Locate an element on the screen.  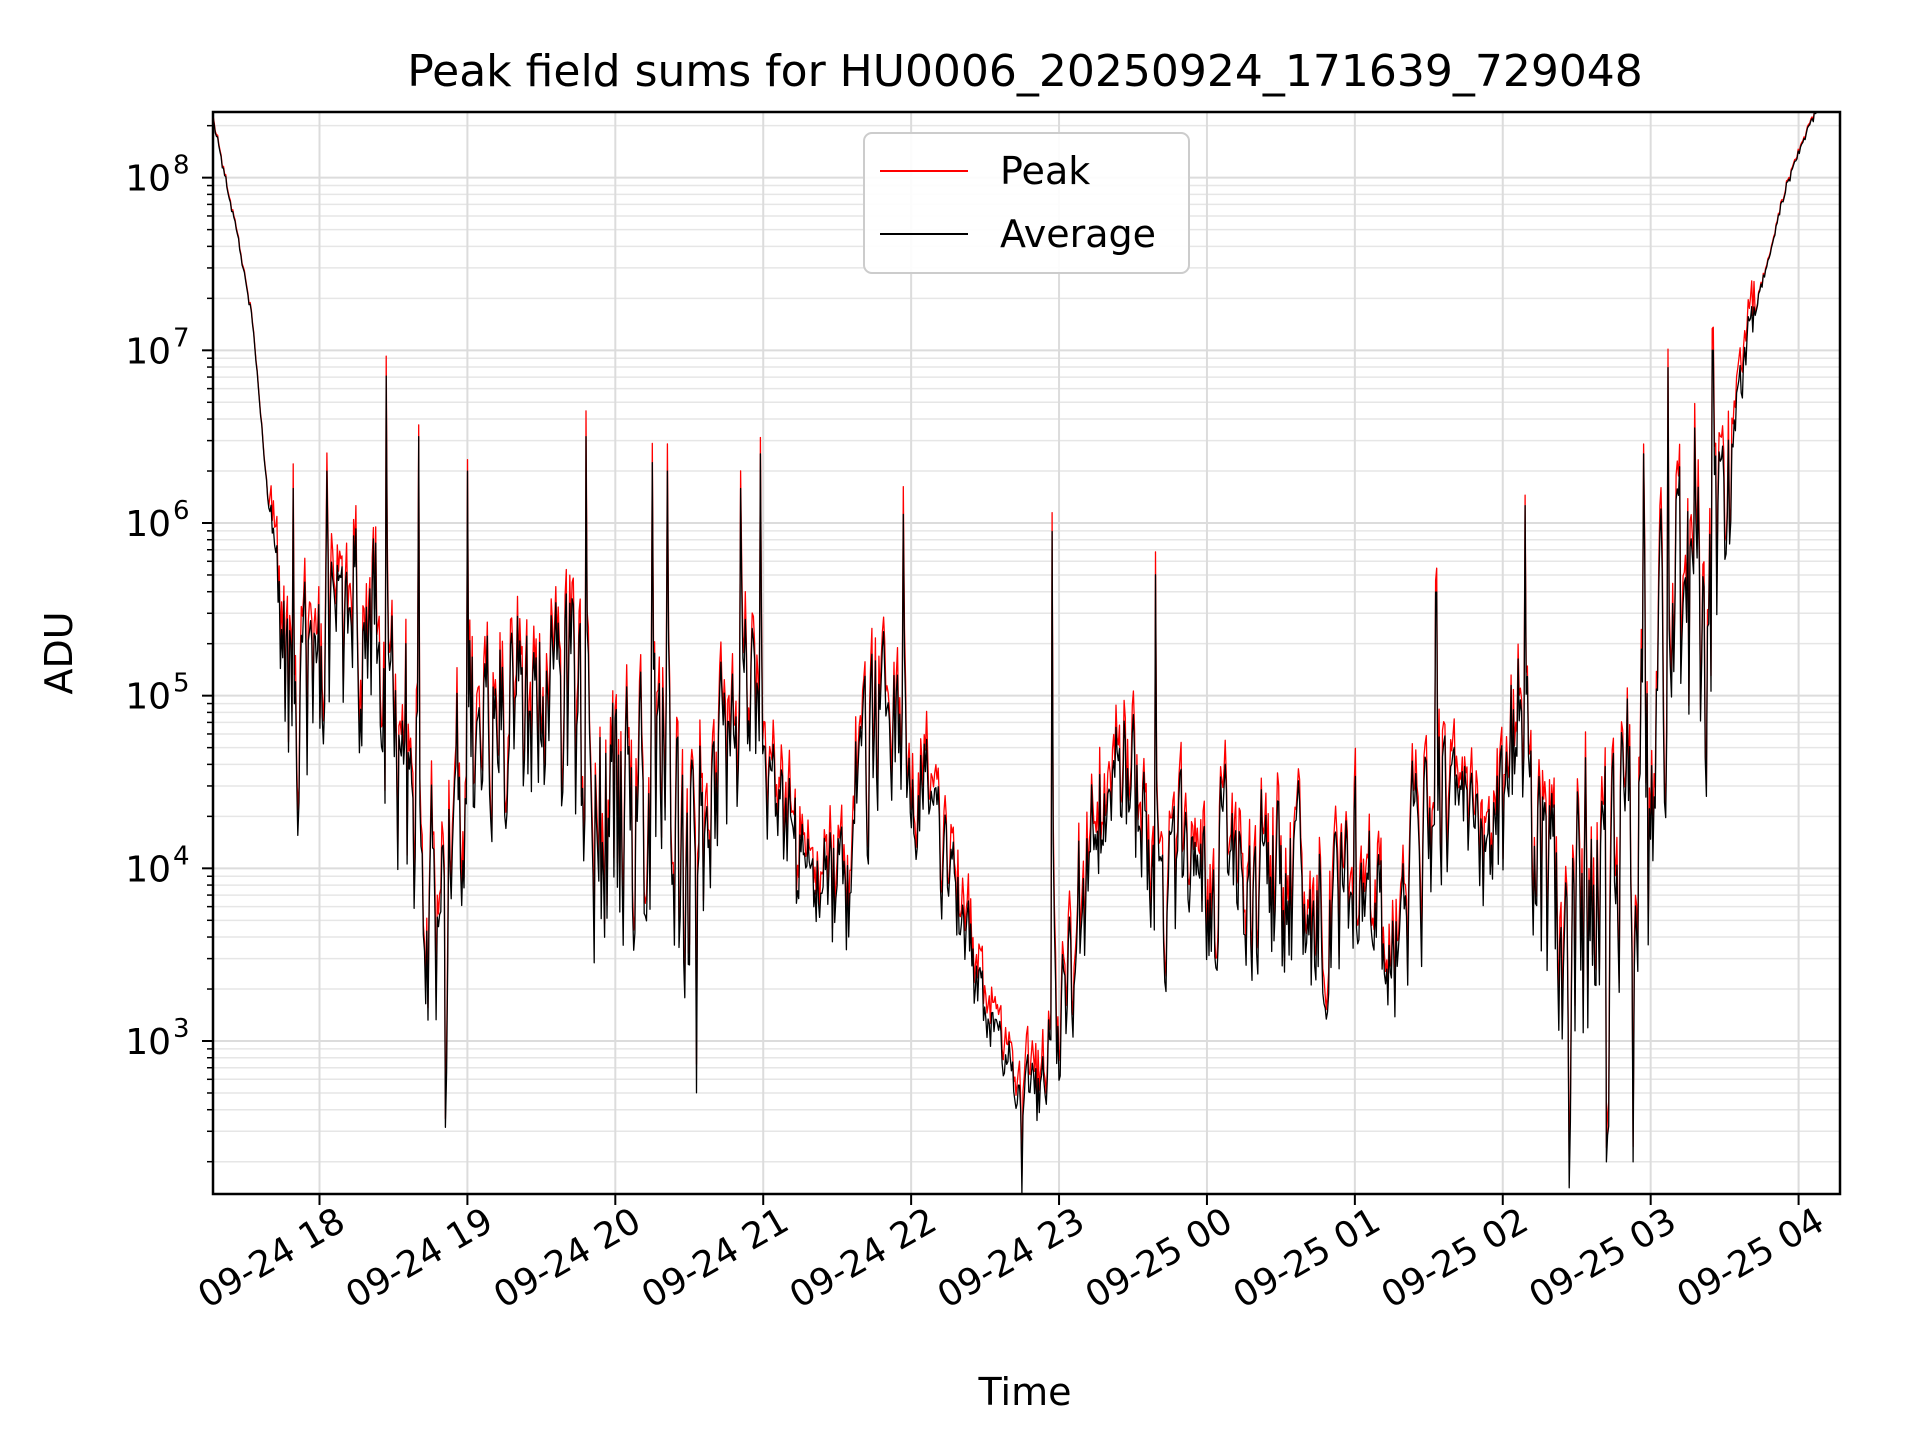
y-tick-exponent: 8 is located at coordinates (181, 166).